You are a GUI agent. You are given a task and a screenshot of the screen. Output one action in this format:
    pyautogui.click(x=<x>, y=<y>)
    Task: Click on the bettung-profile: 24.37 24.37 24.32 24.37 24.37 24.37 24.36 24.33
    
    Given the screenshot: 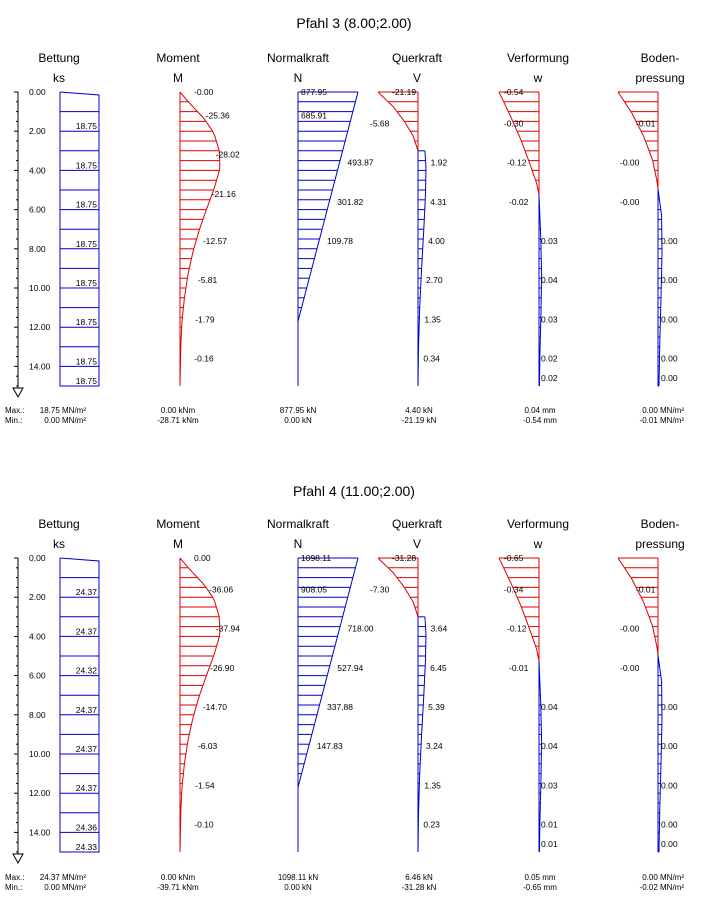 What is the action you would take?
    pyautogui.click(x=79, y=705)
    